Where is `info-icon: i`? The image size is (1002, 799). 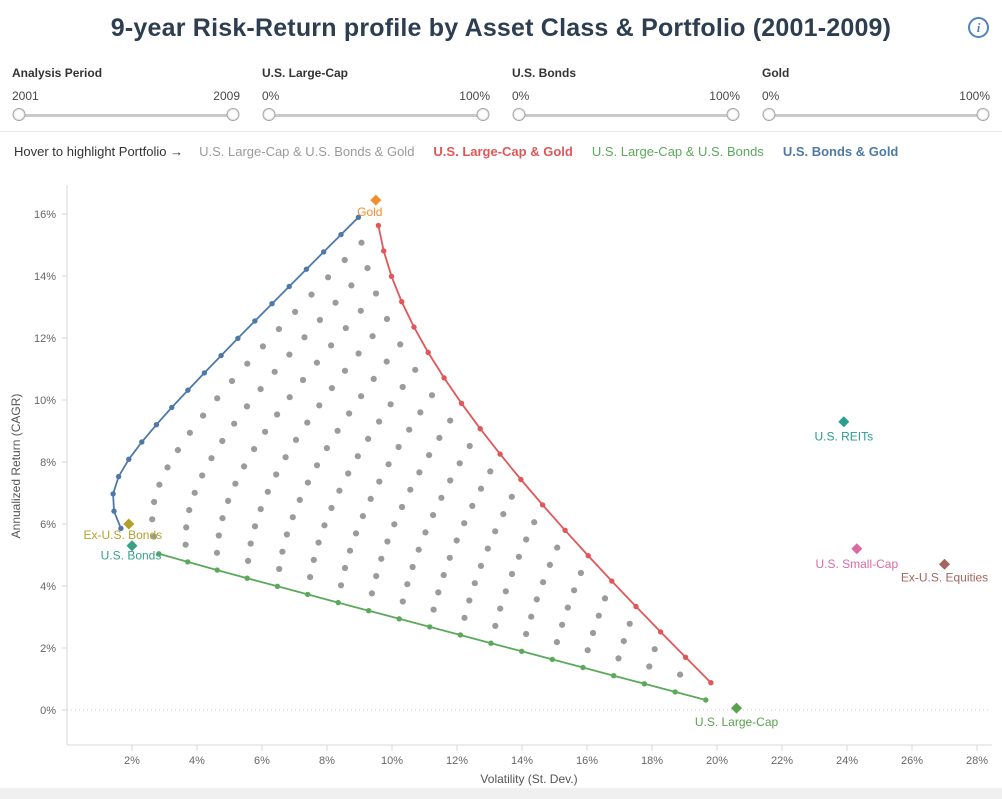 info-icon: i is located at coordinates (978, 27).